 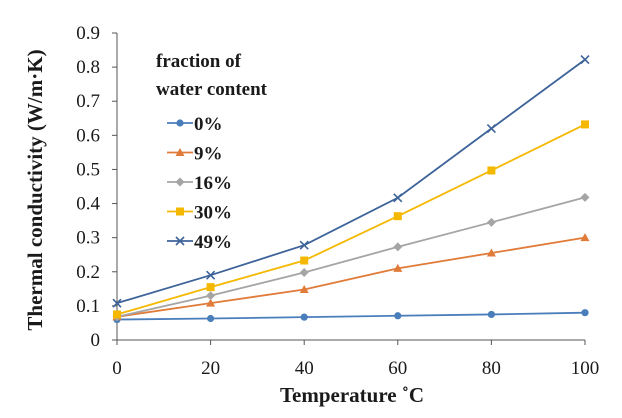 I want to click on legend-title-line2: water content, so click(x=212, y=89).